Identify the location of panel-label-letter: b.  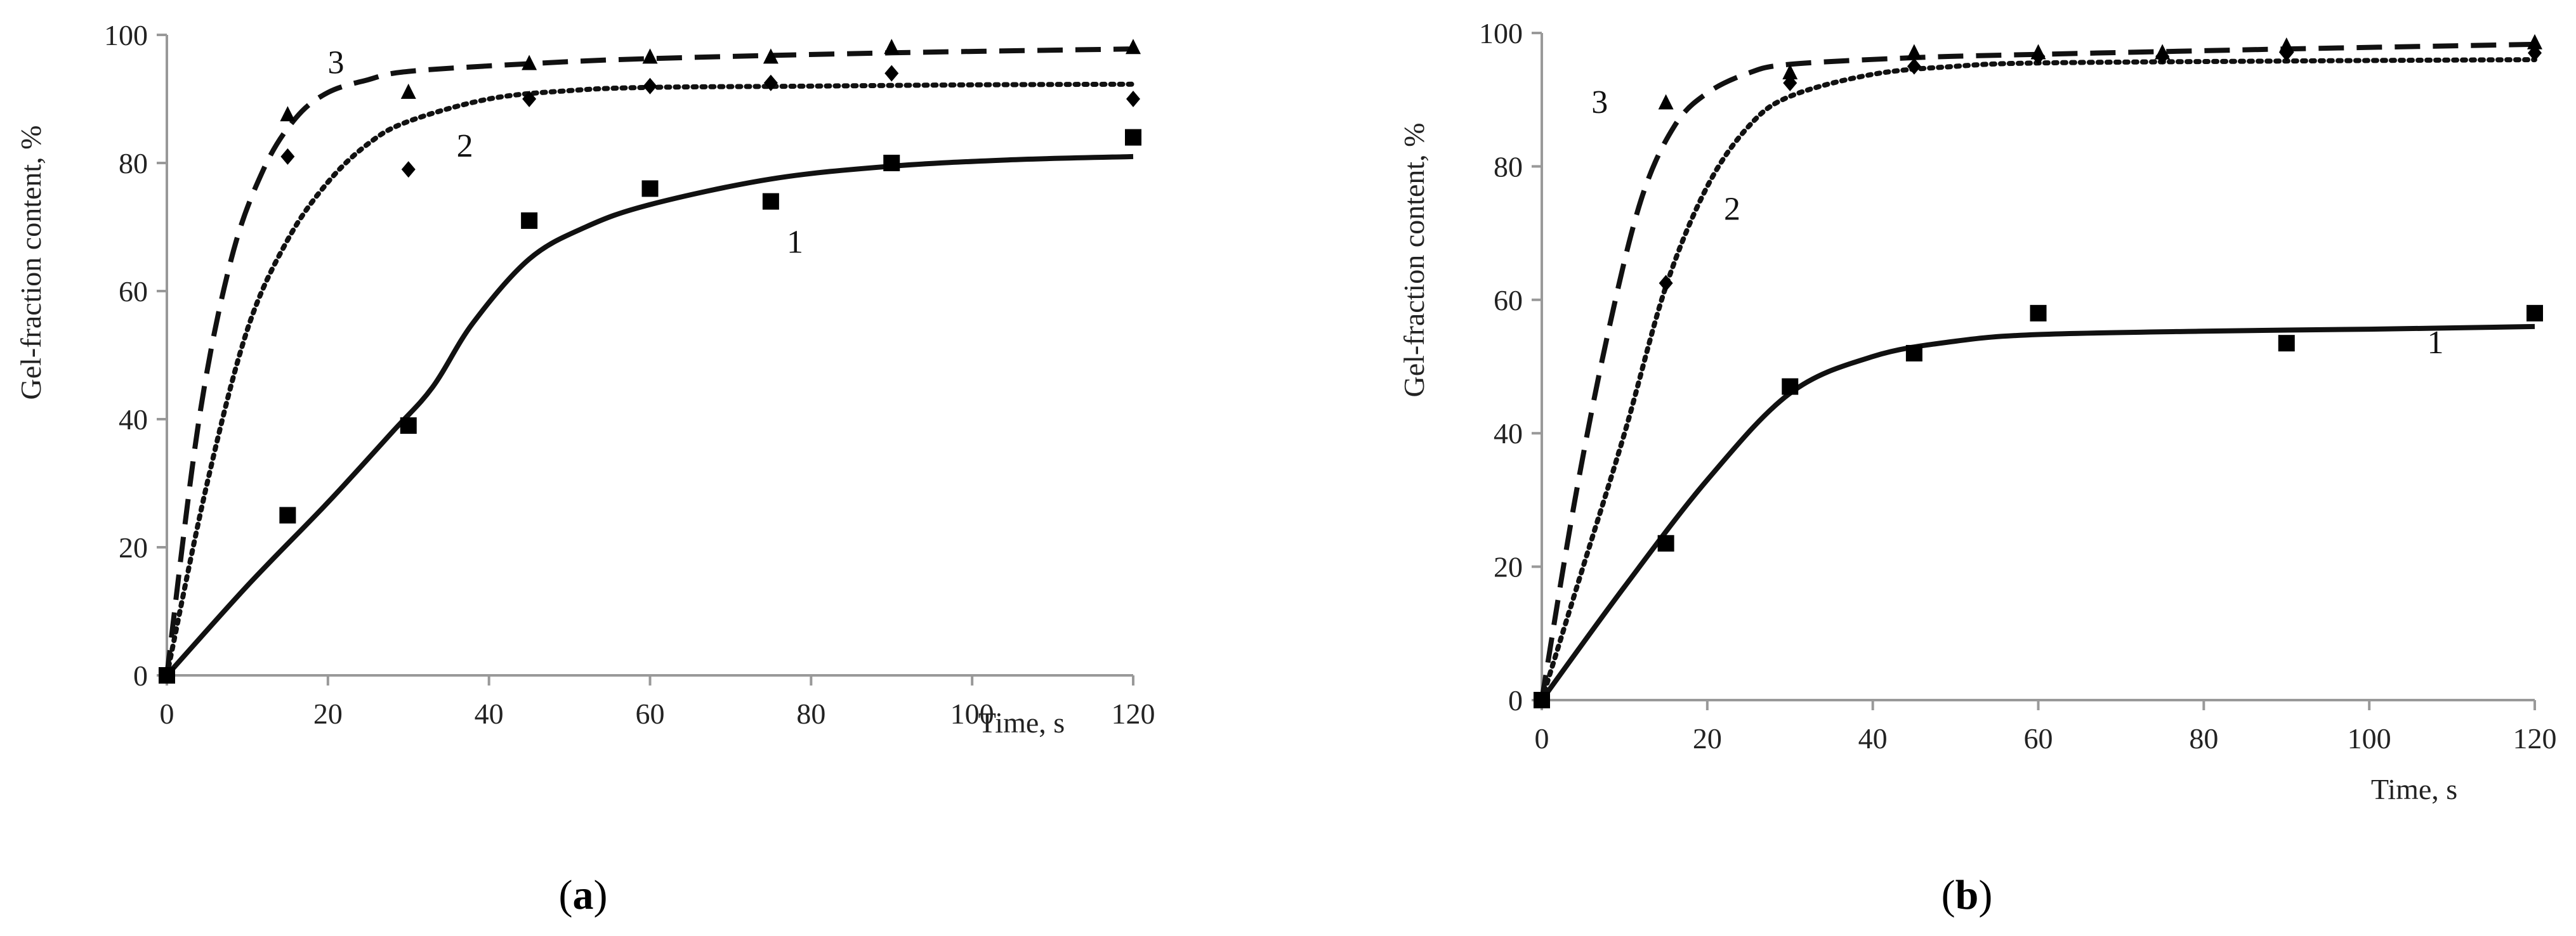
(1967, 895).